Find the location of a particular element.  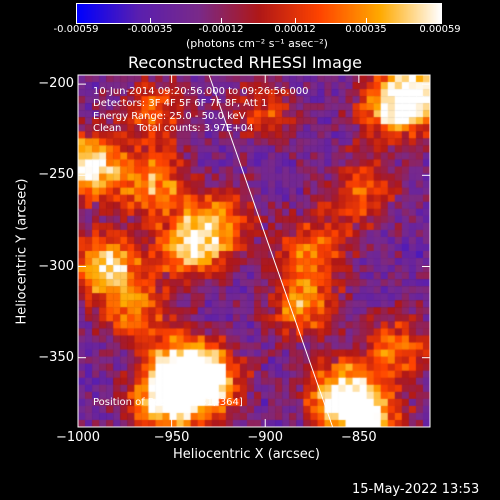

colorbar-tick-label: 0.00012 is located at coordinates (295, 29).